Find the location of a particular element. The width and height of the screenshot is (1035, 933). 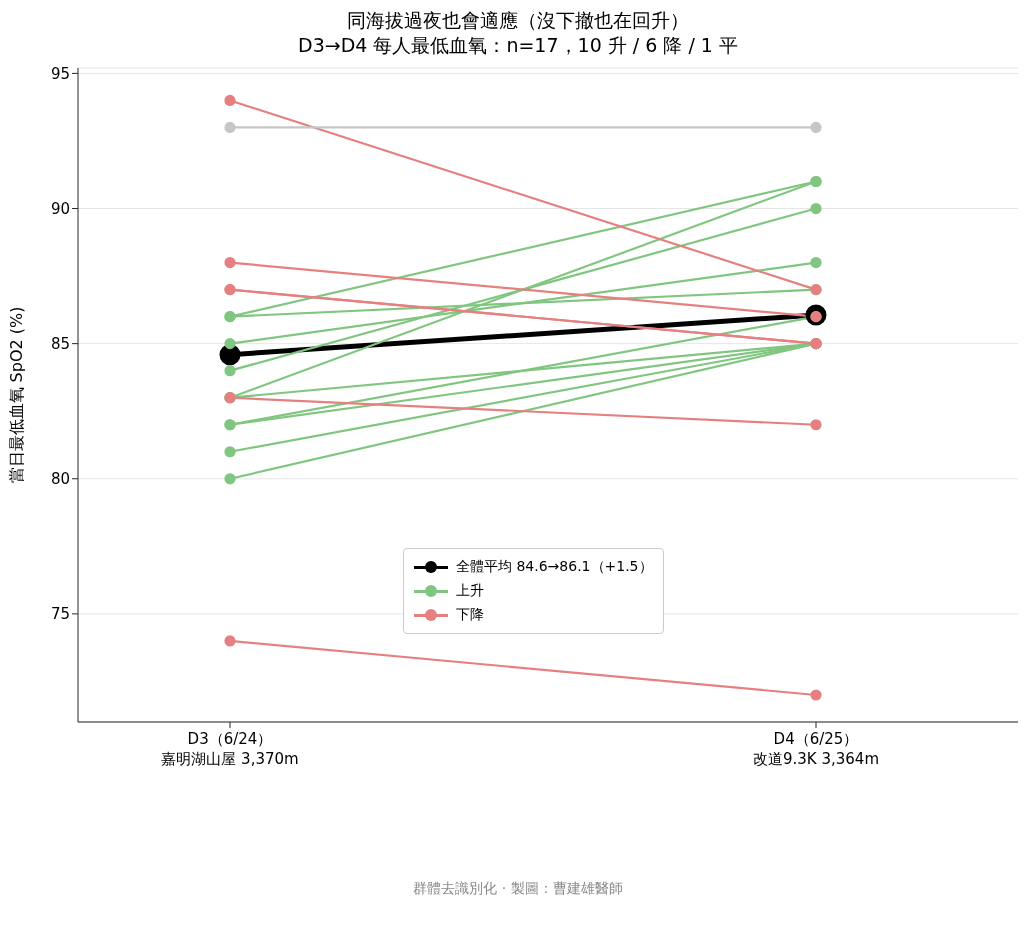

y-tick-label: 95 is located at coordinates (60, 73).